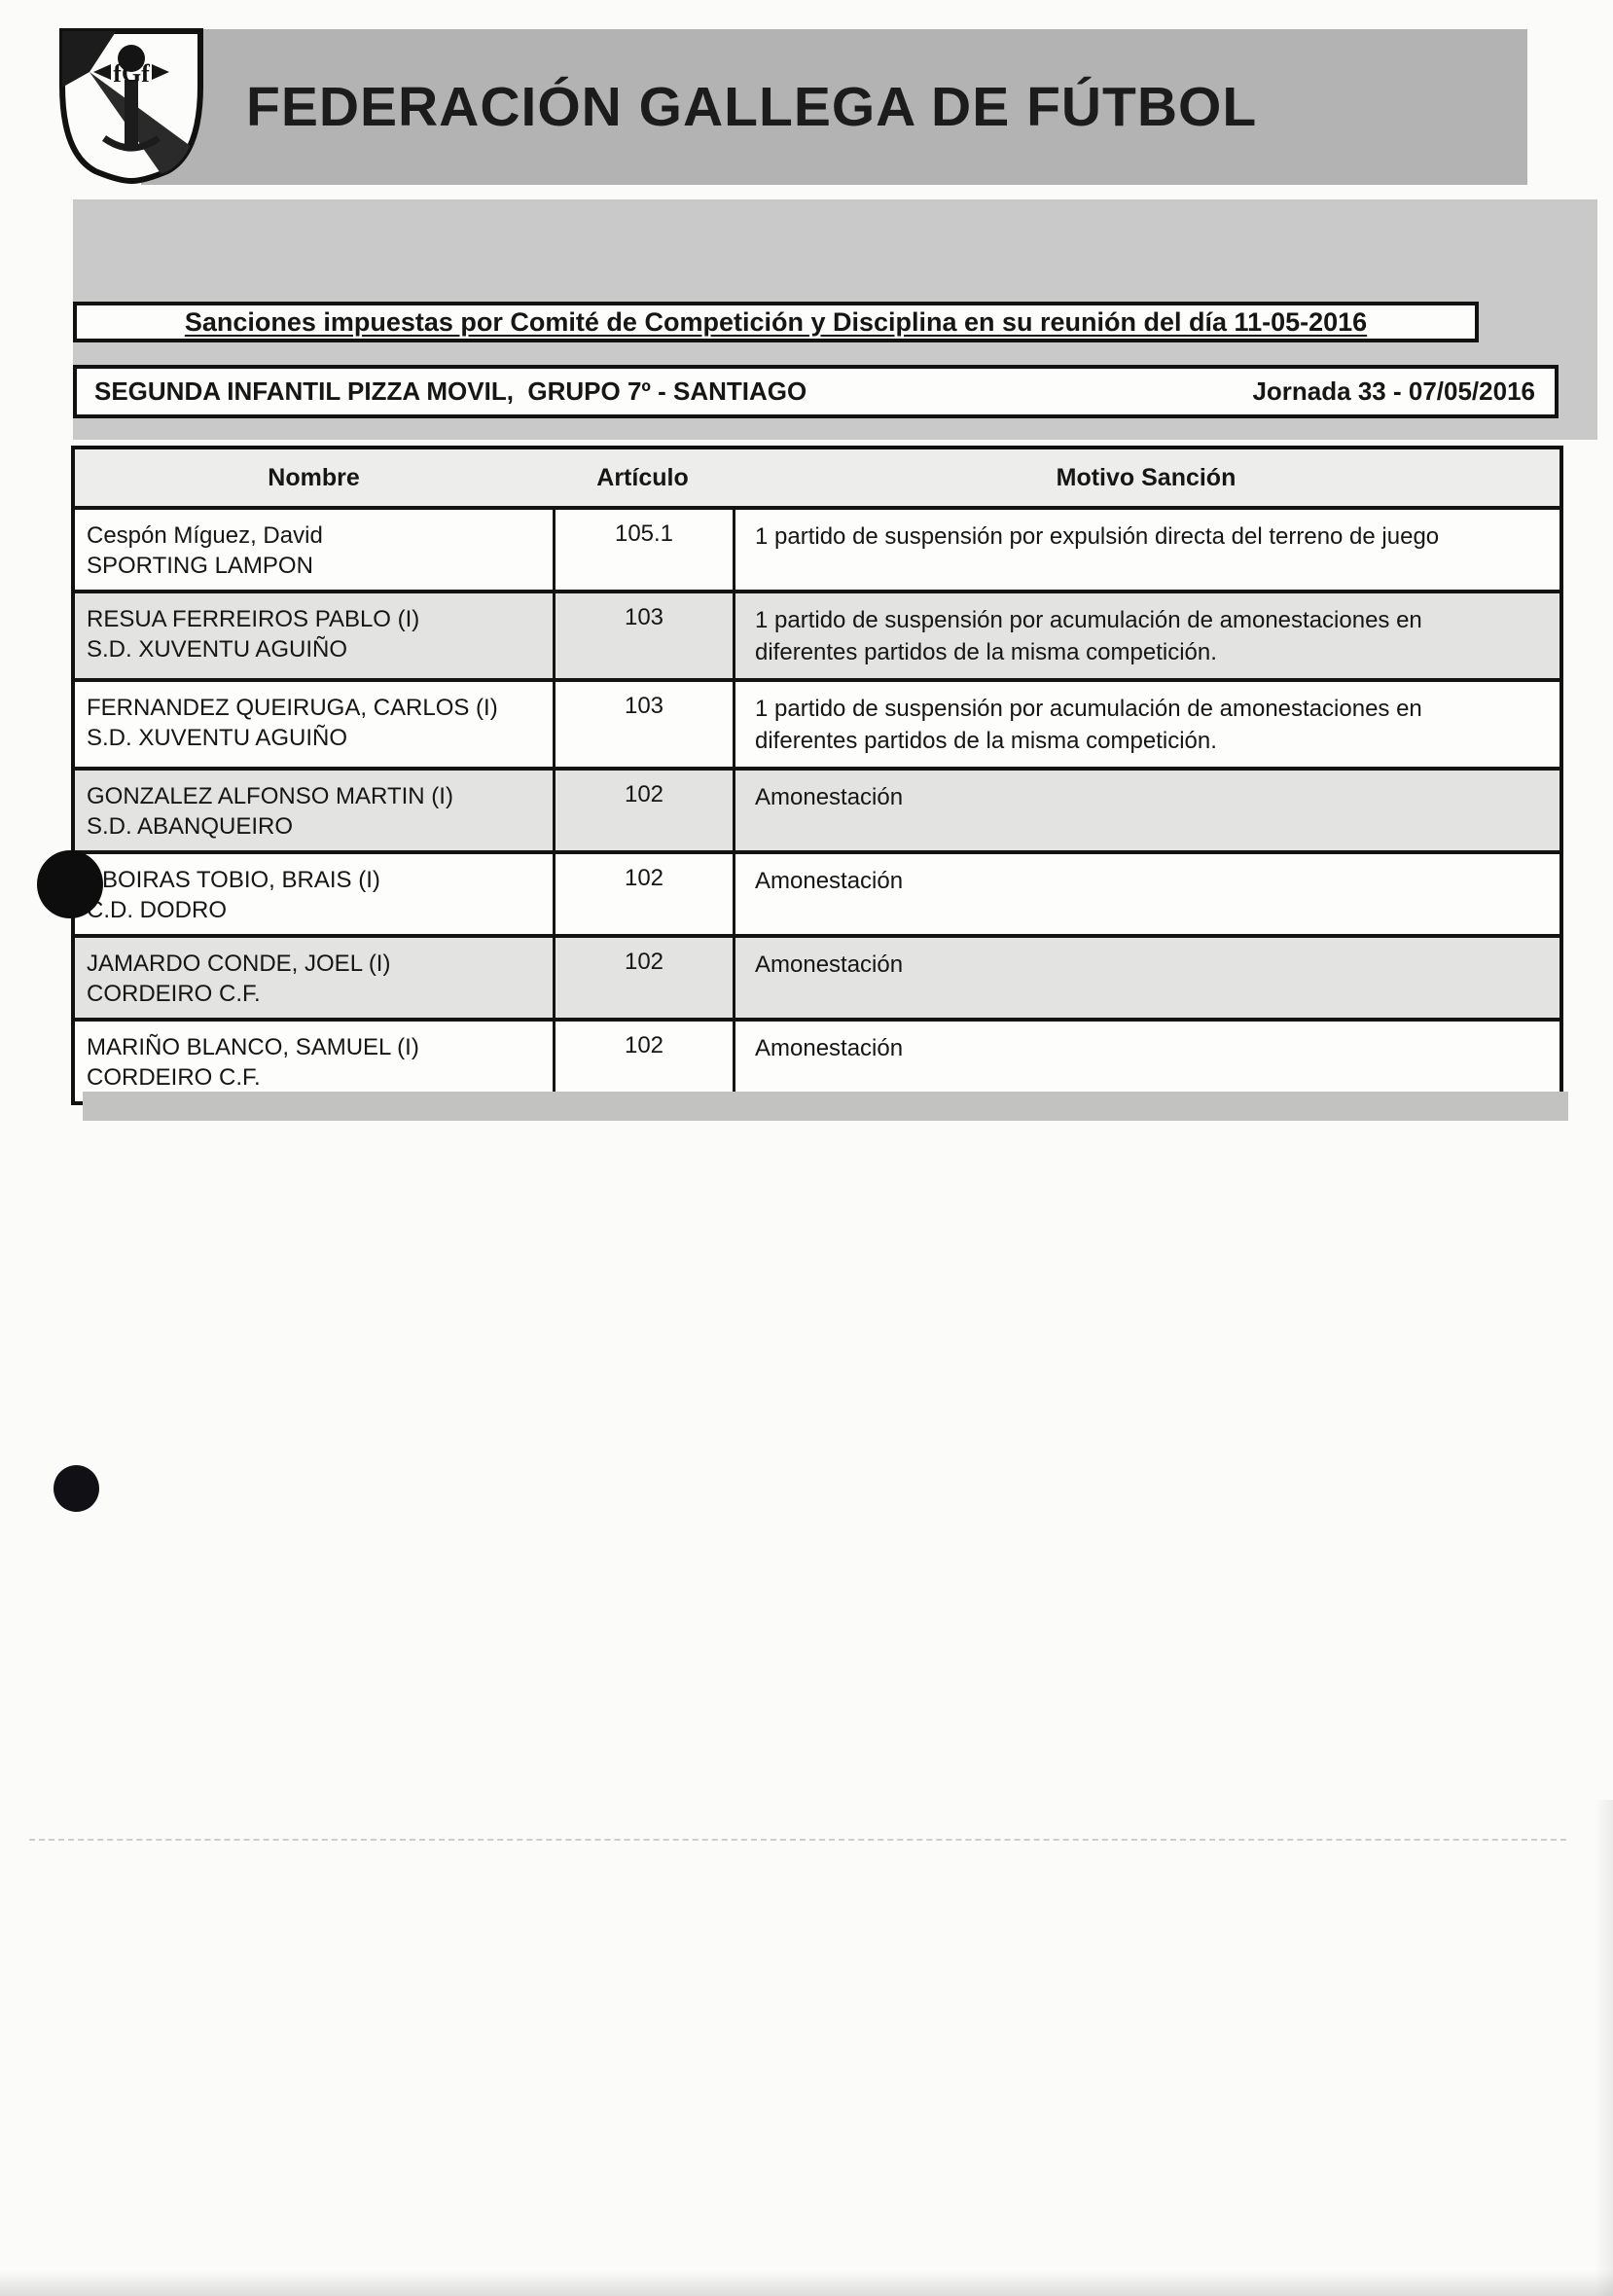 The height and width of the screenshot is (2296, 1613). I want to click on player-name: MARIÑO BLANCO, SAMUEL (I), so click(253, 1047).